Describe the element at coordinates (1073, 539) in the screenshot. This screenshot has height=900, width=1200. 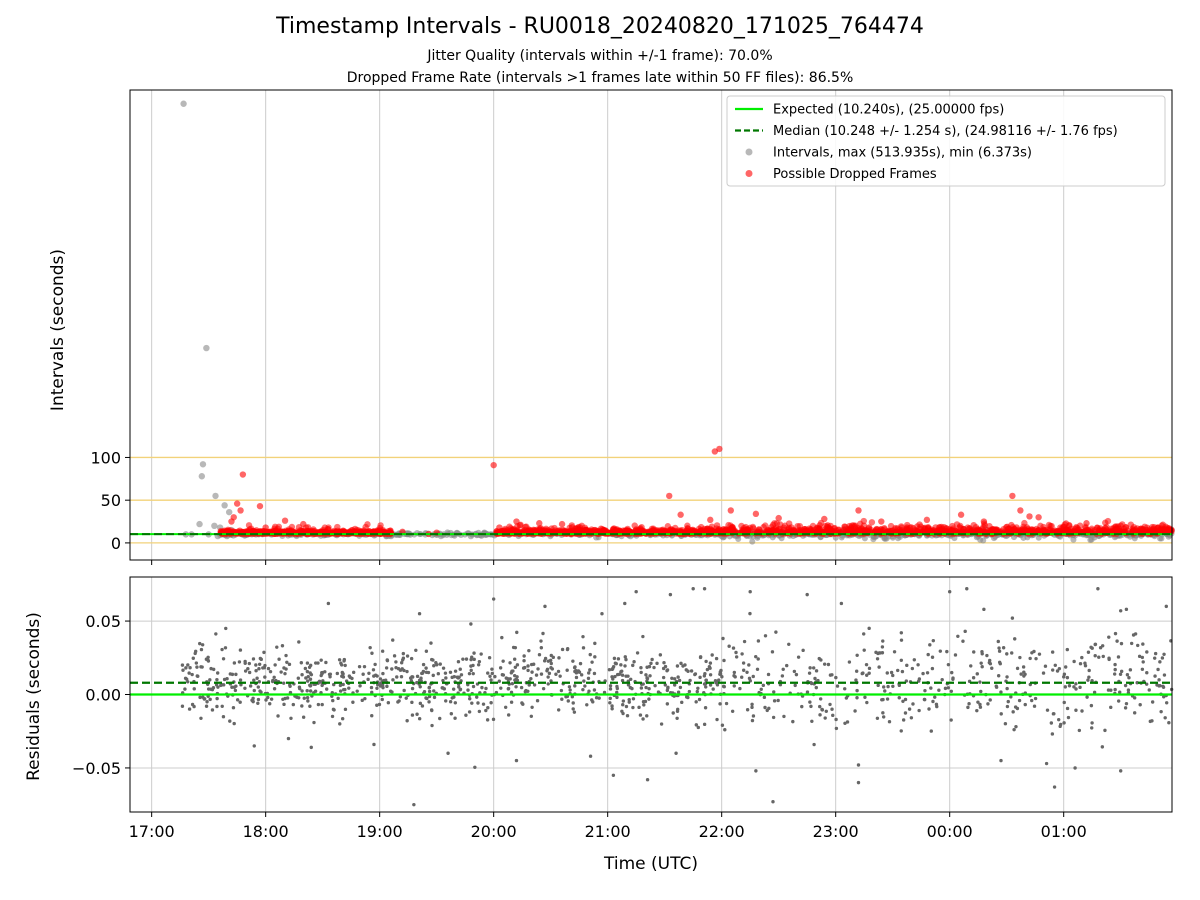
I see `interval-point` at that location.